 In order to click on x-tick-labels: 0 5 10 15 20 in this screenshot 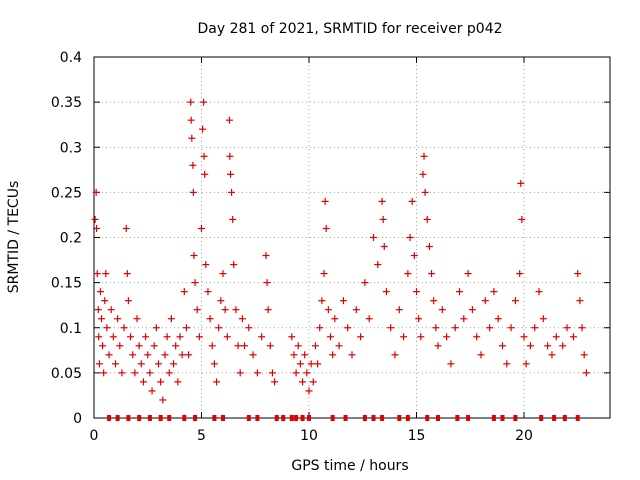, I will do `click(311, 436)`.